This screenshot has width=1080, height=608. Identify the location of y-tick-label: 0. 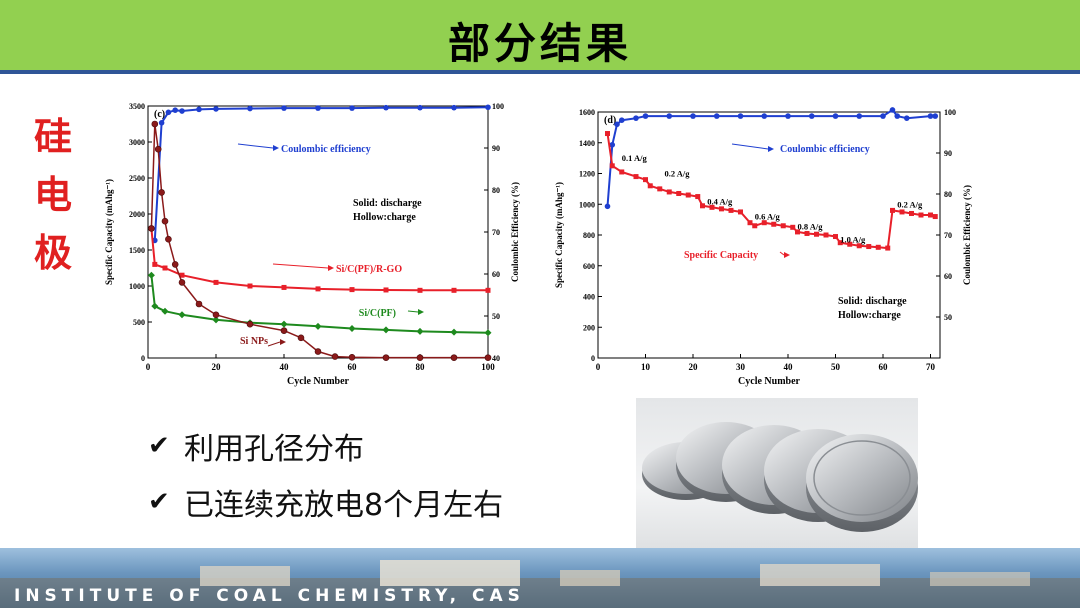
(593, 358).